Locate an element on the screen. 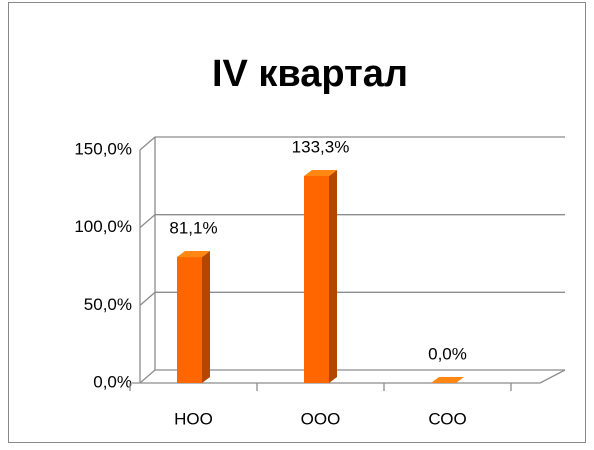 Image resolution: width=594 pixels, height=450 pixels. data-label: 133,3% is located at coordinates (321, 146).